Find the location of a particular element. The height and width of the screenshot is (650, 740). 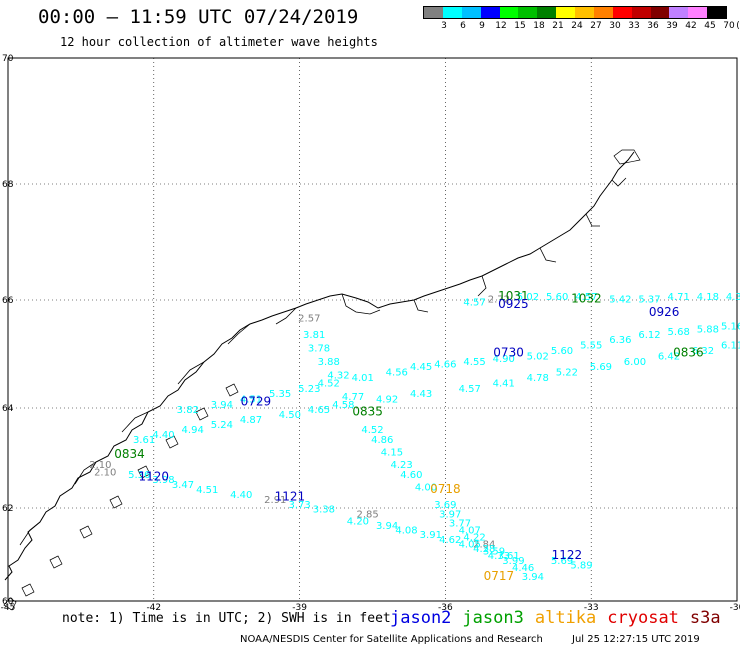

wave-height-value: 3.99 is located at coordinates (513, 561).